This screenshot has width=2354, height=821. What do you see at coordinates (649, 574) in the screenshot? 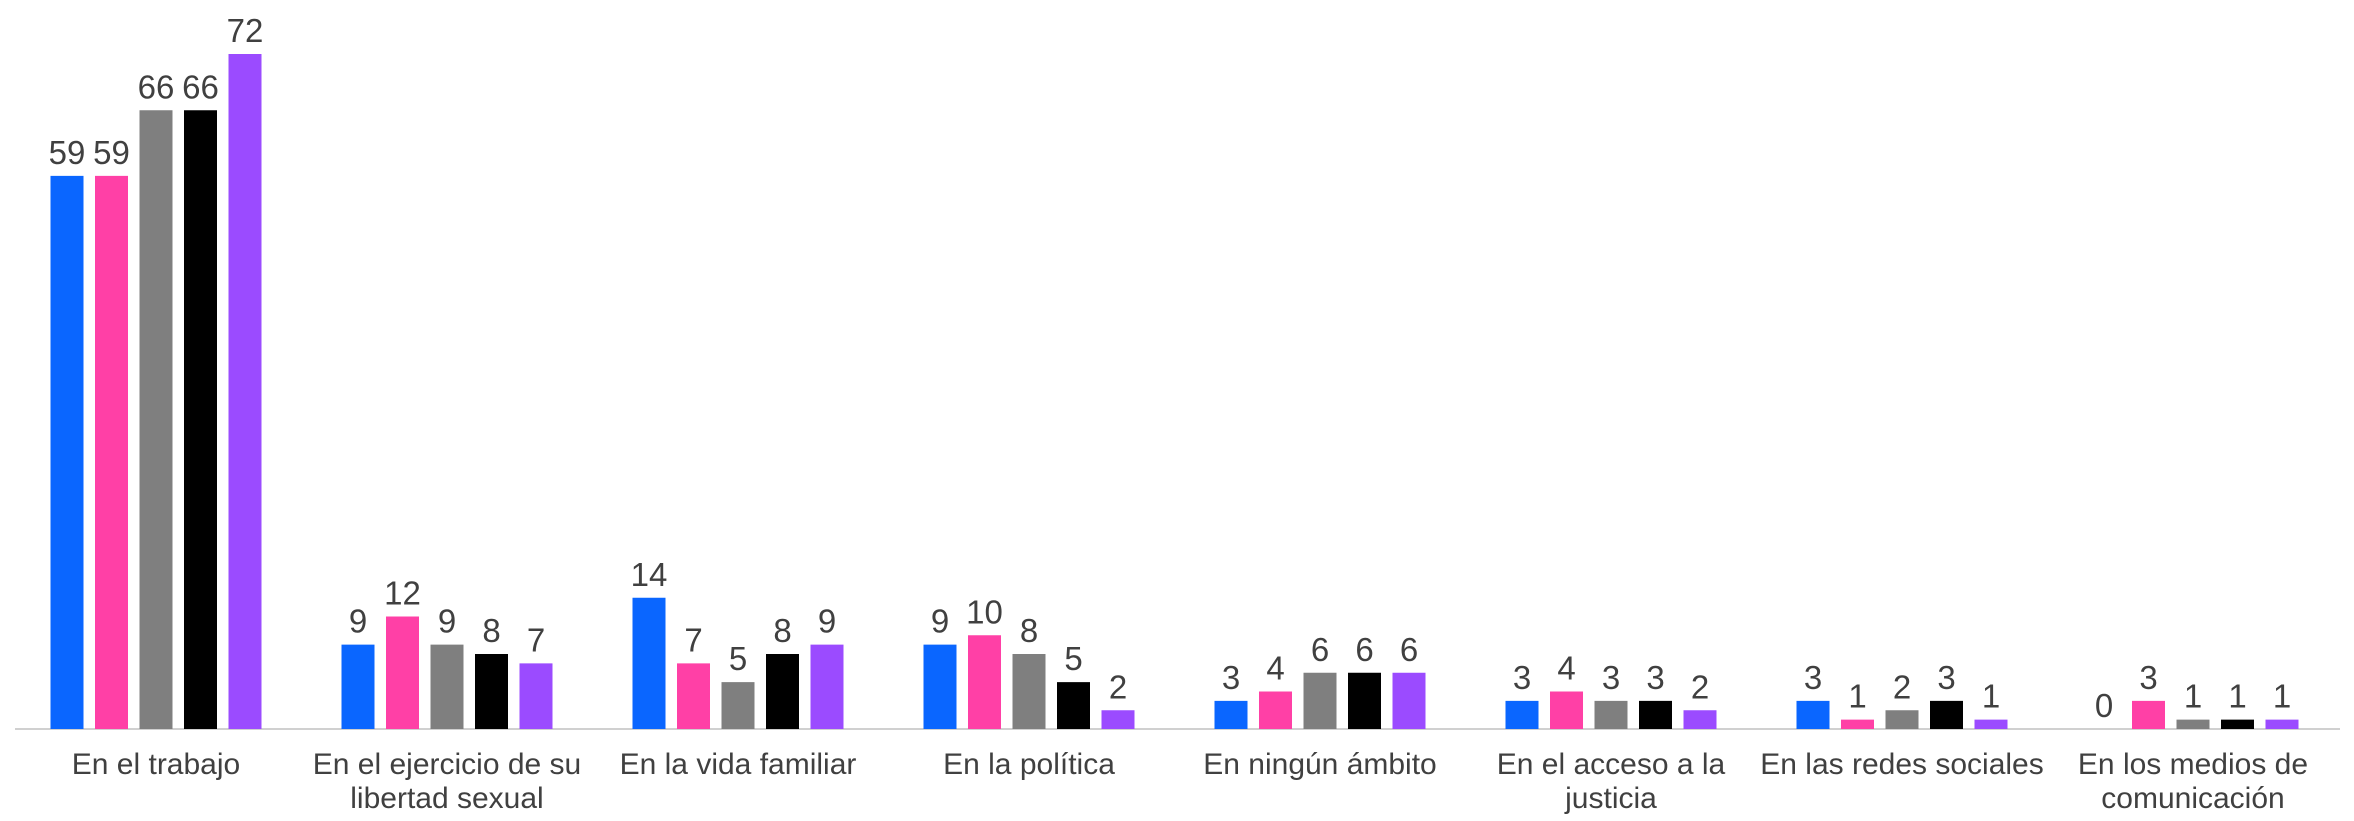
I see `data-label: 14` at bounding box center [649, 574].